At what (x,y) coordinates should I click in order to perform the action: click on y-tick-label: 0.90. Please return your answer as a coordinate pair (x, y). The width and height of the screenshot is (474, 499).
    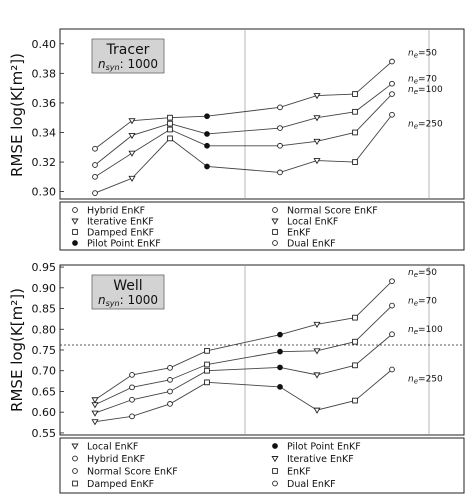
    Looking at the image, I should click on (44, 288).